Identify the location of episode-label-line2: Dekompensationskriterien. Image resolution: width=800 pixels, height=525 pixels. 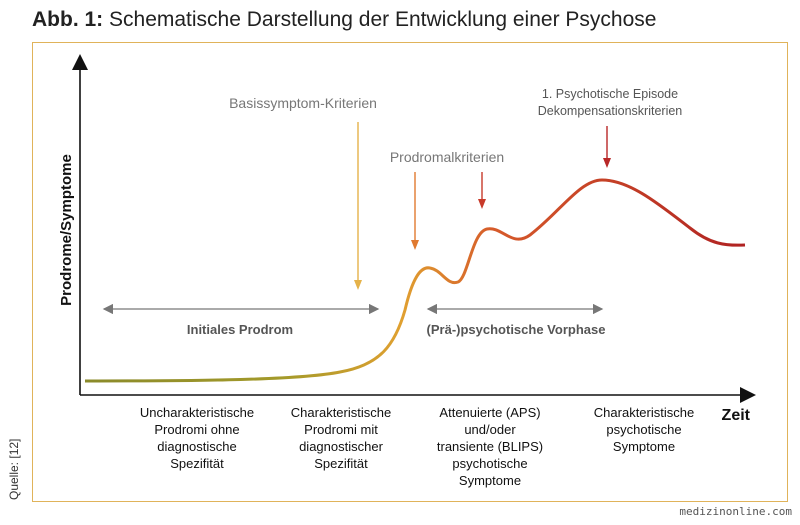
(610, 111).